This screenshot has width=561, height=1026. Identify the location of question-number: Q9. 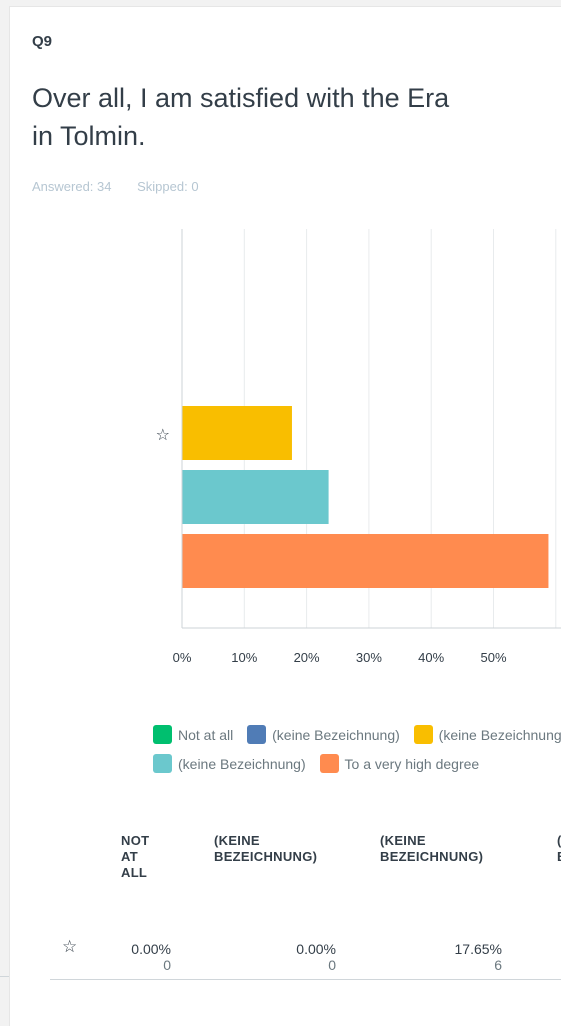
(42, 41).